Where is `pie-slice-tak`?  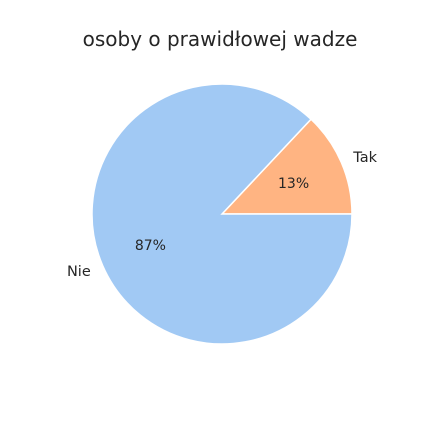 pie-slice-tak is located at coordinates (286, 166).